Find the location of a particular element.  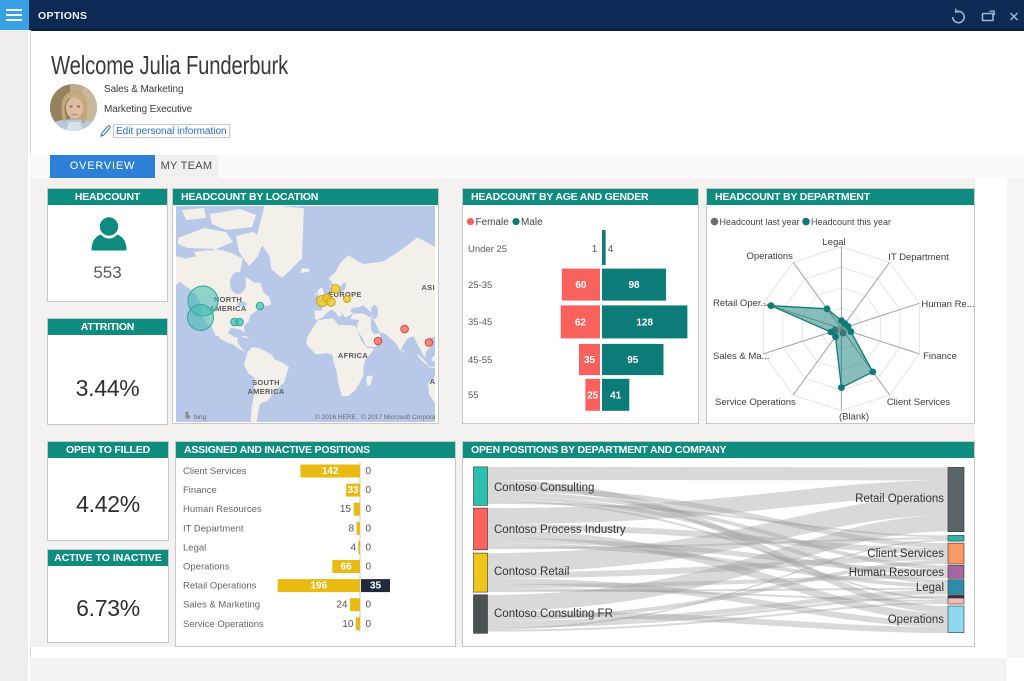

svg-text: 62 is located at coordinates (581, 322).